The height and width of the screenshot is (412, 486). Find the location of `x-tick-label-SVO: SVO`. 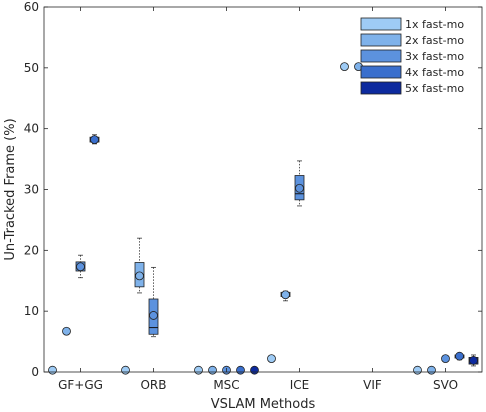

x-tick-label-SVO: SVO is located at coordinates (445, 385).